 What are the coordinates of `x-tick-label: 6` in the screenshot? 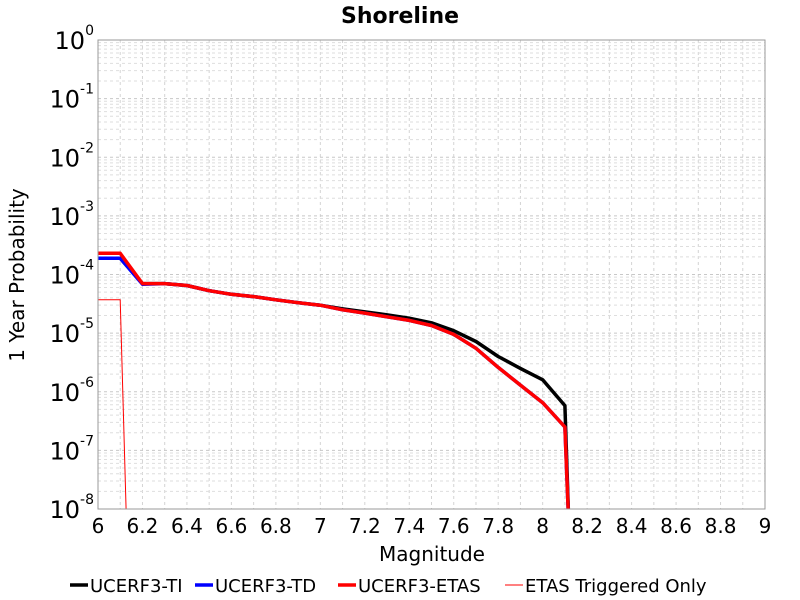 It's located at (98, 526).